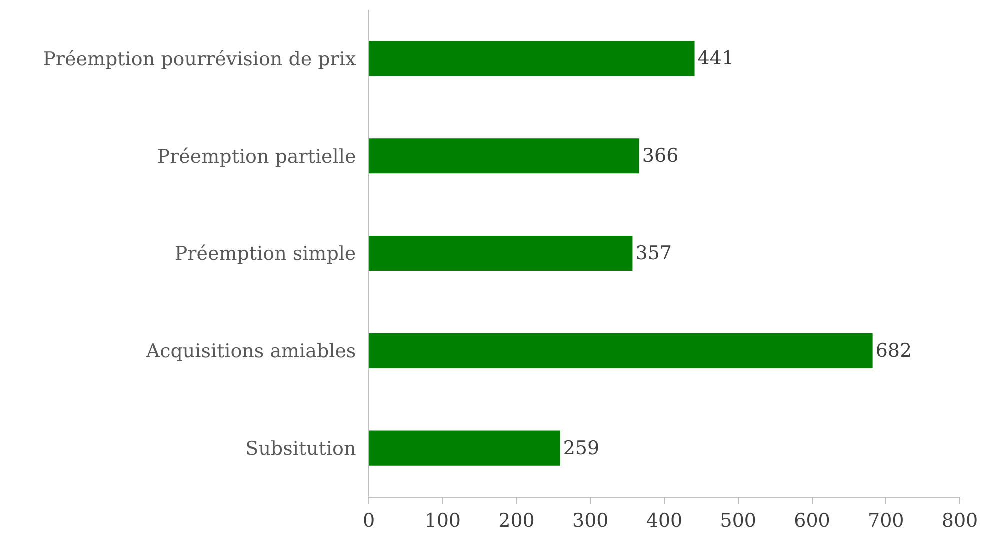 The width and height of the screenshot is (981, 540). I want to click on data-label: 366, so click(660, 156).